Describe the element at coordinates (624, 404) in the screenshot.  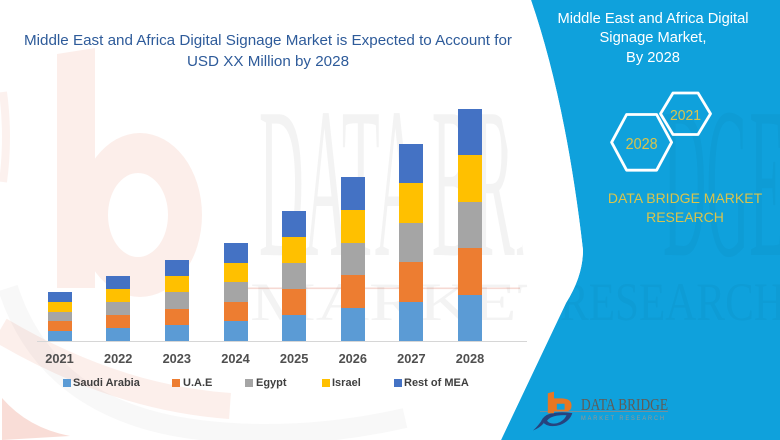
I see `svg-text: DATA BRIDGE` at that location.